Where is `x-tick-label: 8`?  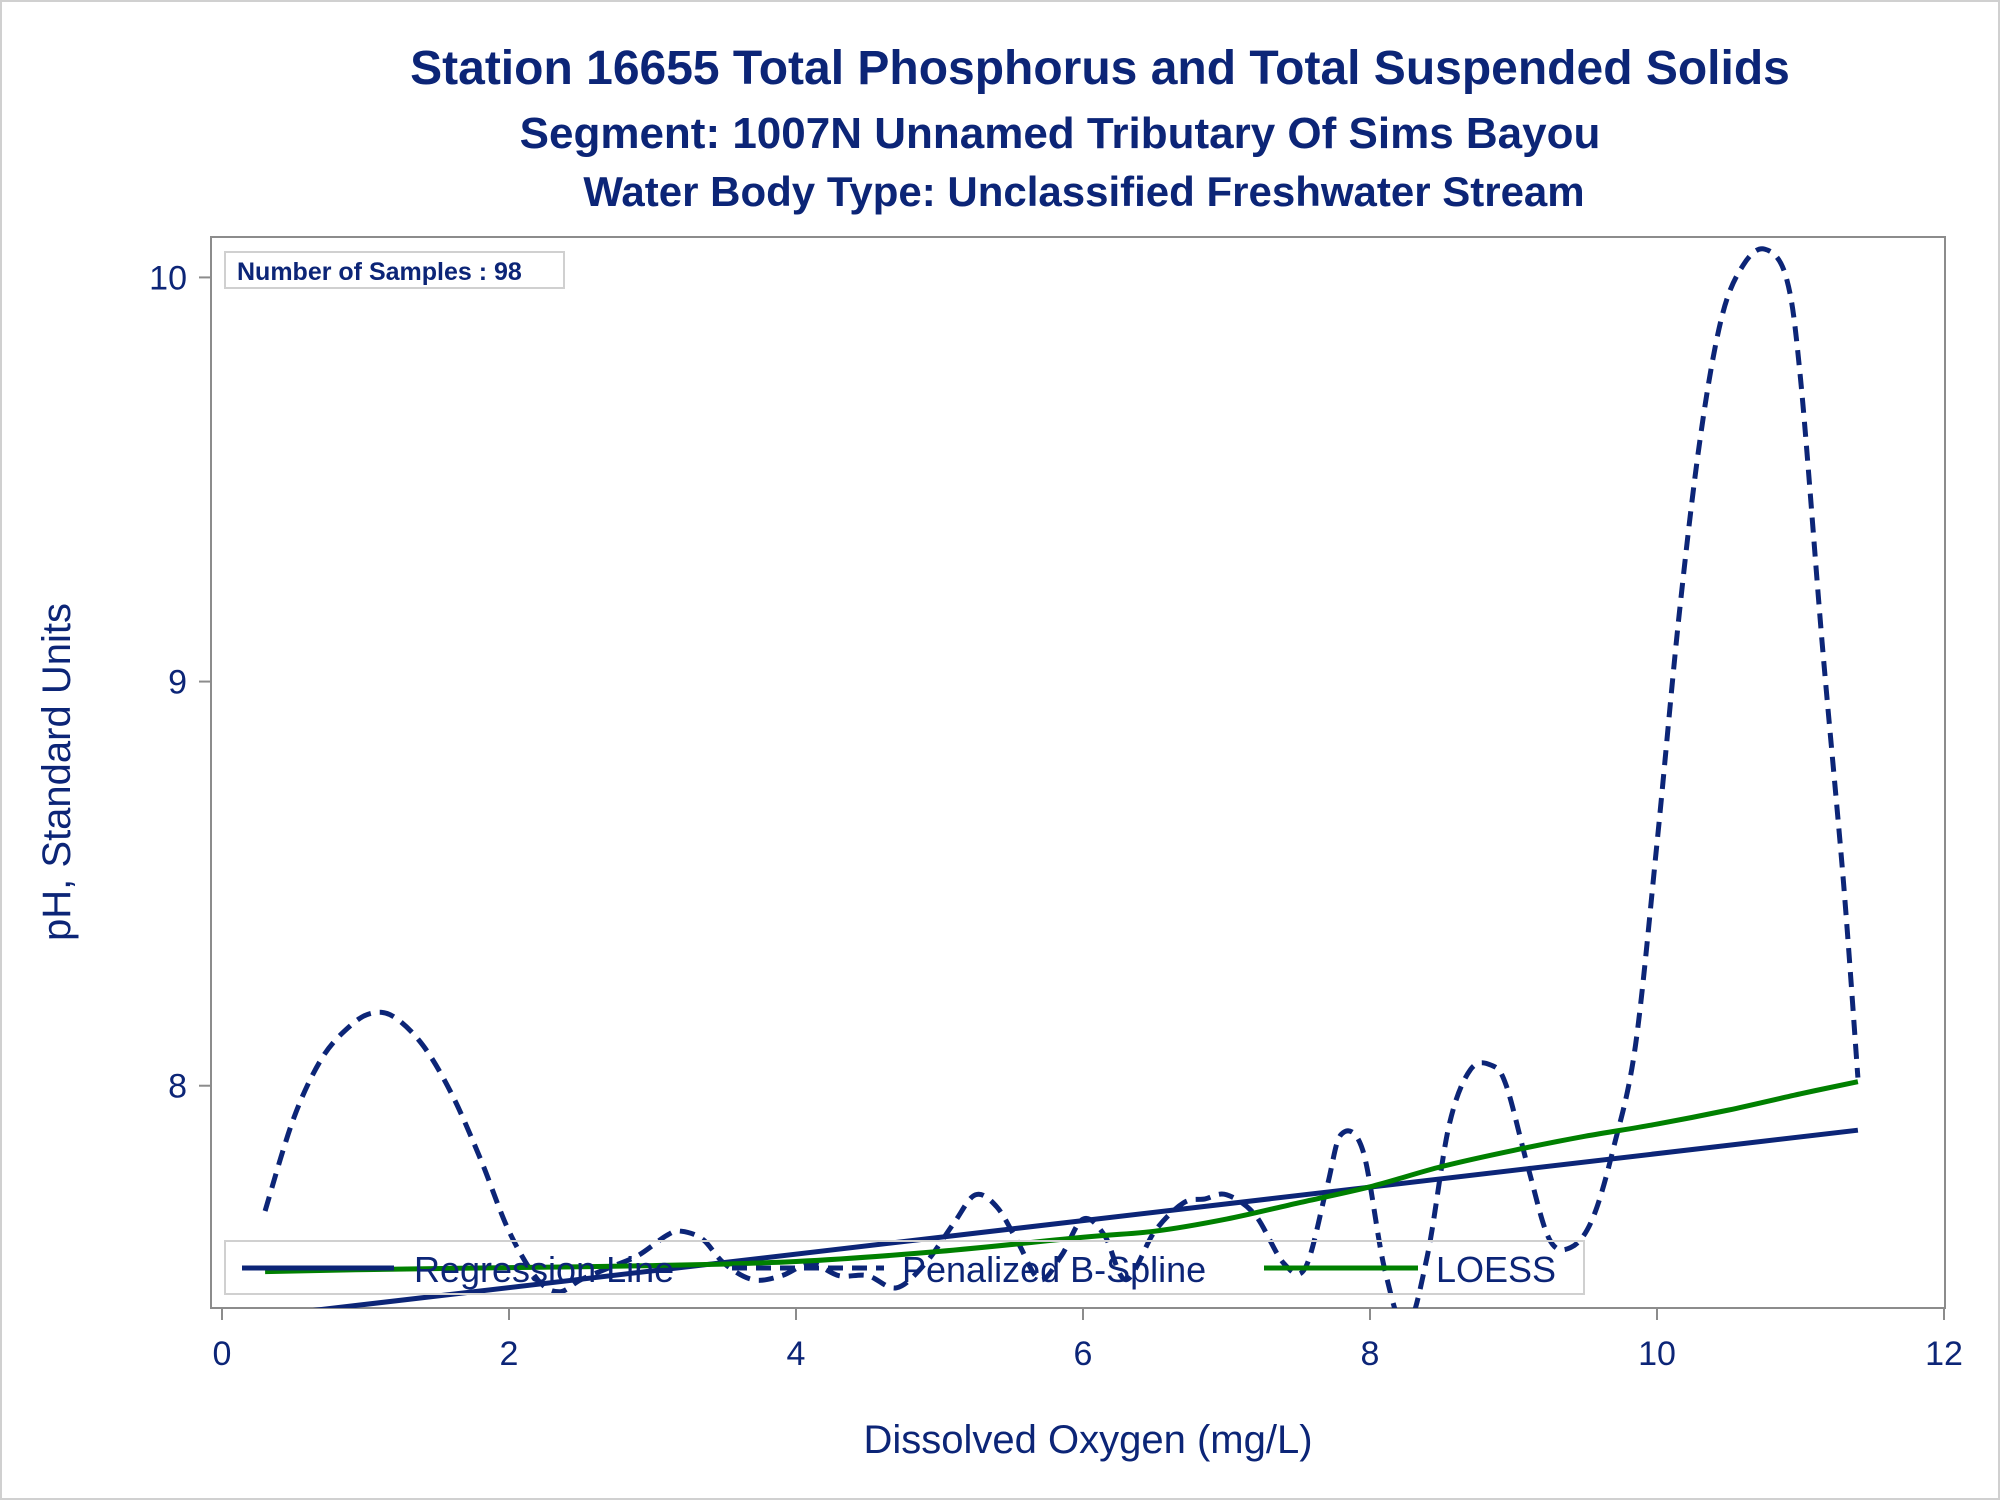
x-tick-label: 8 is located at coordinates (1370, 1354).